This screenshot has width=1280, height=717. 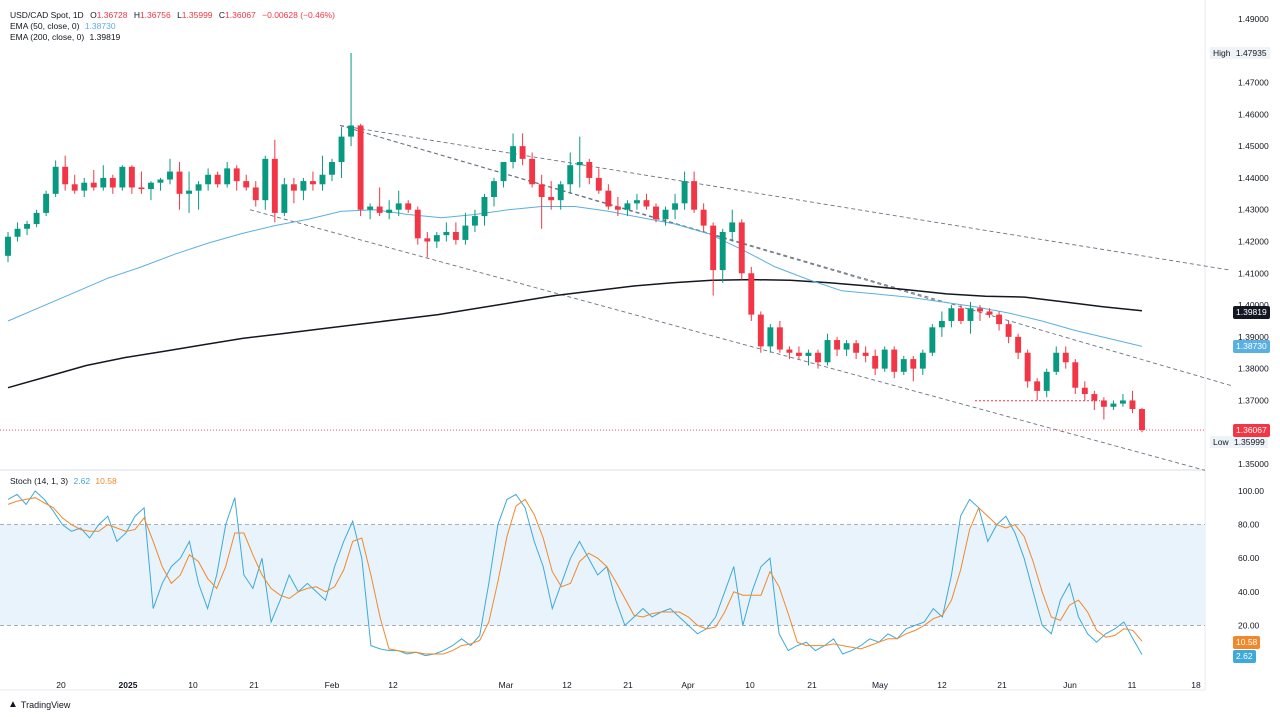 I want to click on price-tick-label: 1.46000, so click(x=1253, y=114).